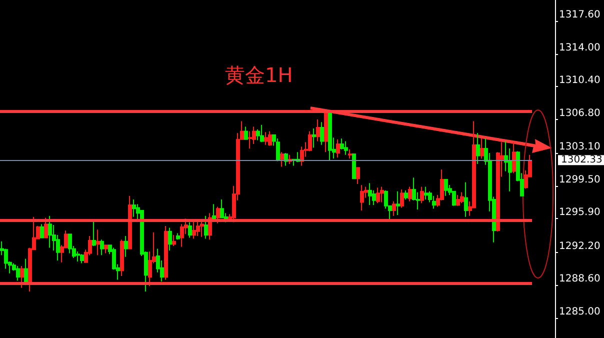 The image size is (604, 338). I want to click on y-tick-label: 1288.60, so click(579, 279).